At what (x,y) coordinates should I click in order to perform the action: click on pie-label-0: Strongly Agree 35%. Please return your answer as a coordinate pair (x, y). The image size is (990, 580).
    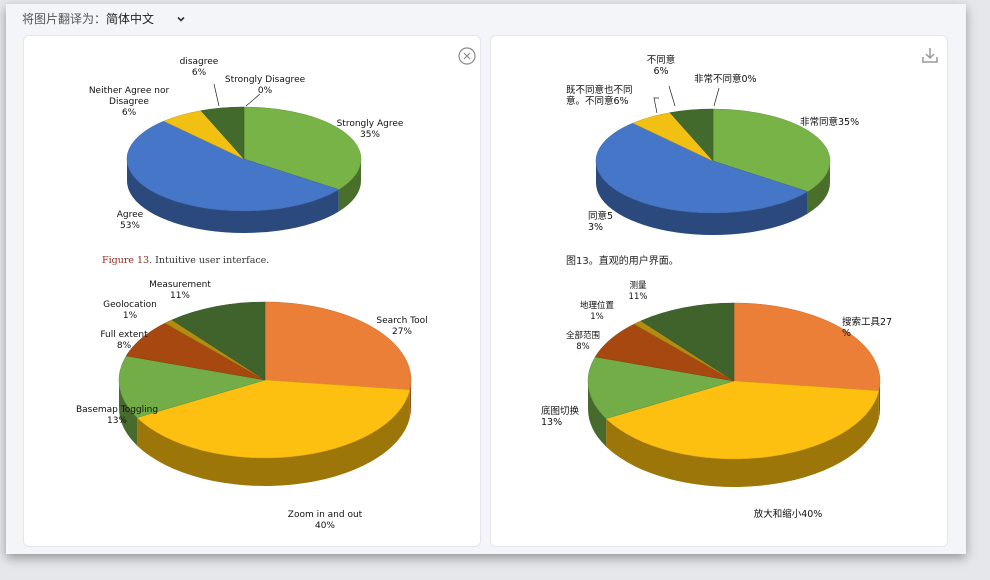
    Looking at the image, I should click on (370, 129).